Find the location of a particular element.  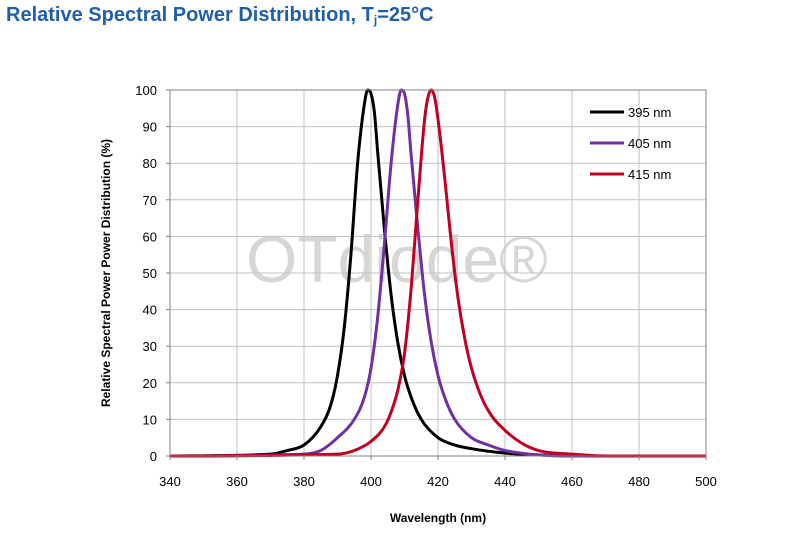

legend-label: 405 nm is located at coordinates (649, 143).